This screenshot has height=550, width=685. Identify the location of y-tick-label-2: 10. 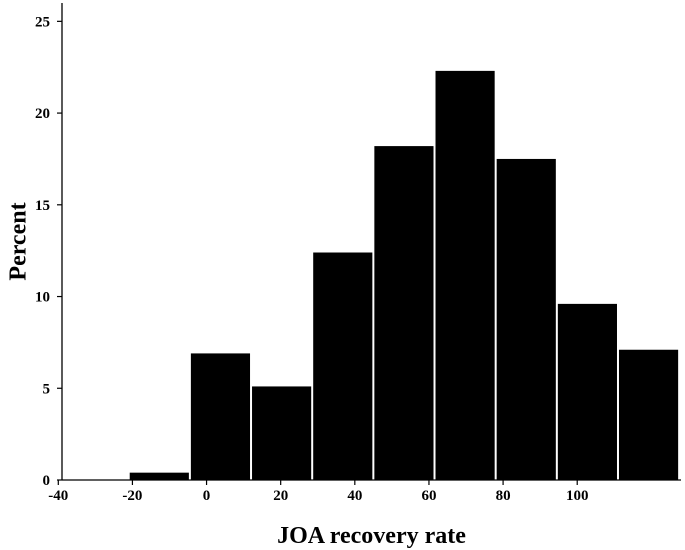
(42, 298).